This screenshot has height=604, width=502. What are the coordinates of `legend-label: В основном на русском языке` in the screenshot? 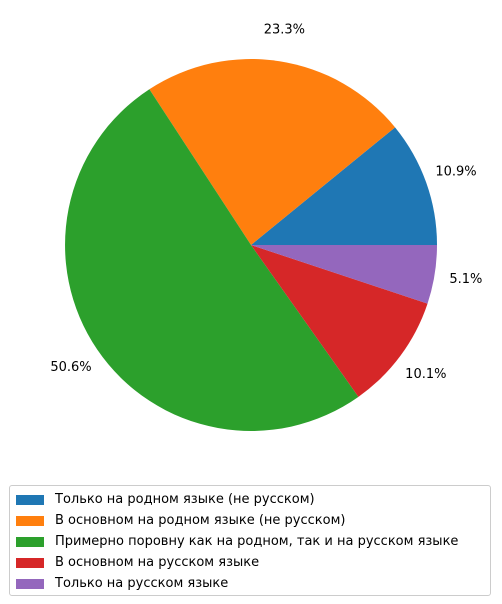 It's located at (157, 562).